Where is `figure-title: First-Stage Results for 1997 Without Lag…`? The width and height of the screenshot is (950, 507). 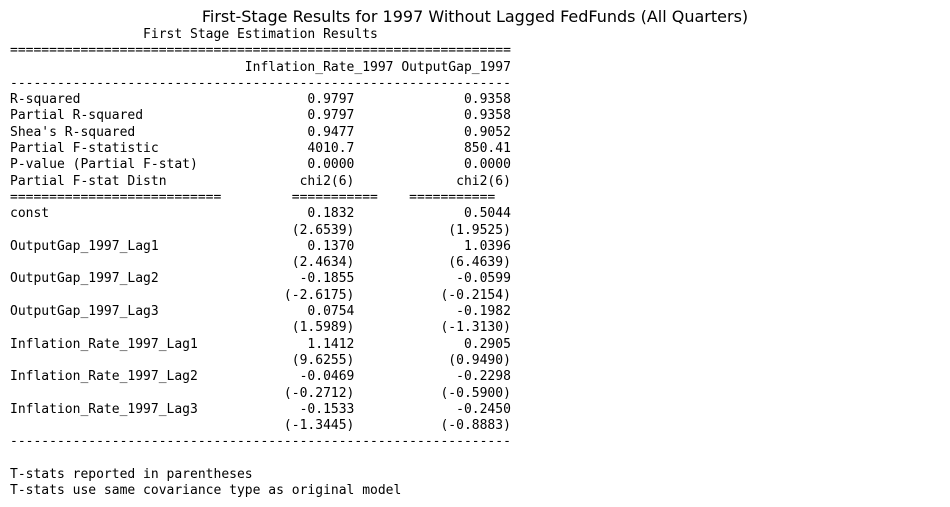
figure-title: First-Stage Results for 1997 Without Lag… is located at coordinates (475, 16).